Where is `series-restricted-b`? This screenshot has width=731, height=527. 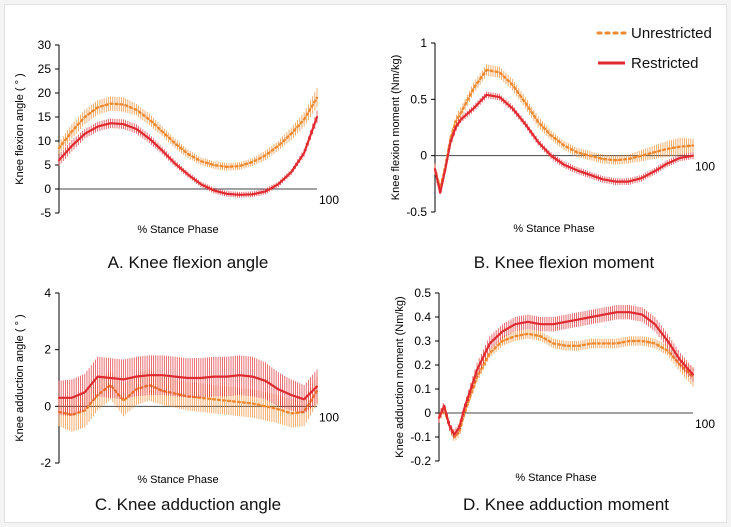 series-restricted-b is located at coordinates (564, 142).